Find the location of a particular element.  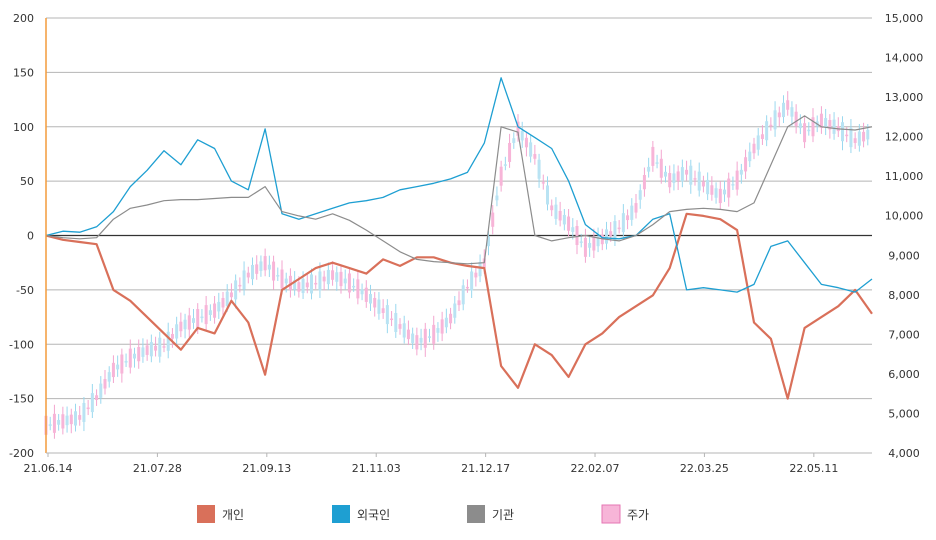

y-left-tick-label: 200 is located at coordinates (23, 18).